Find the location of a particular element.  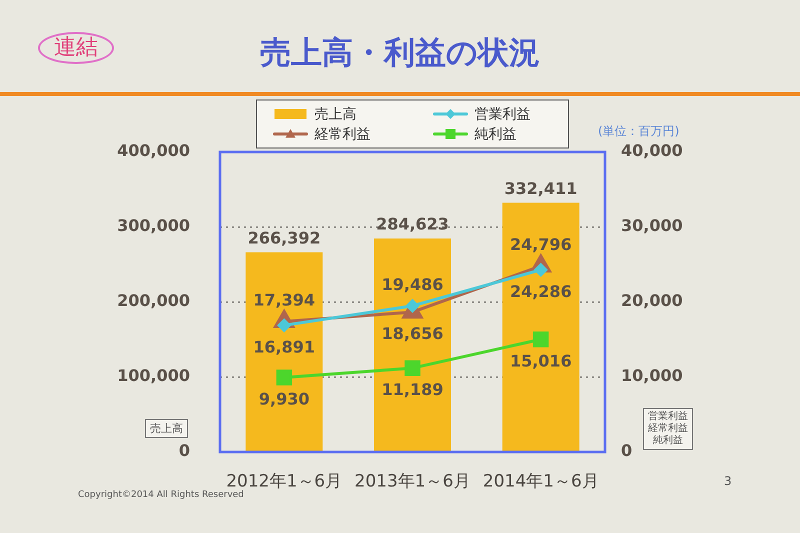

y2-tick-label: 10,000 is located at coordinates (652, 376).